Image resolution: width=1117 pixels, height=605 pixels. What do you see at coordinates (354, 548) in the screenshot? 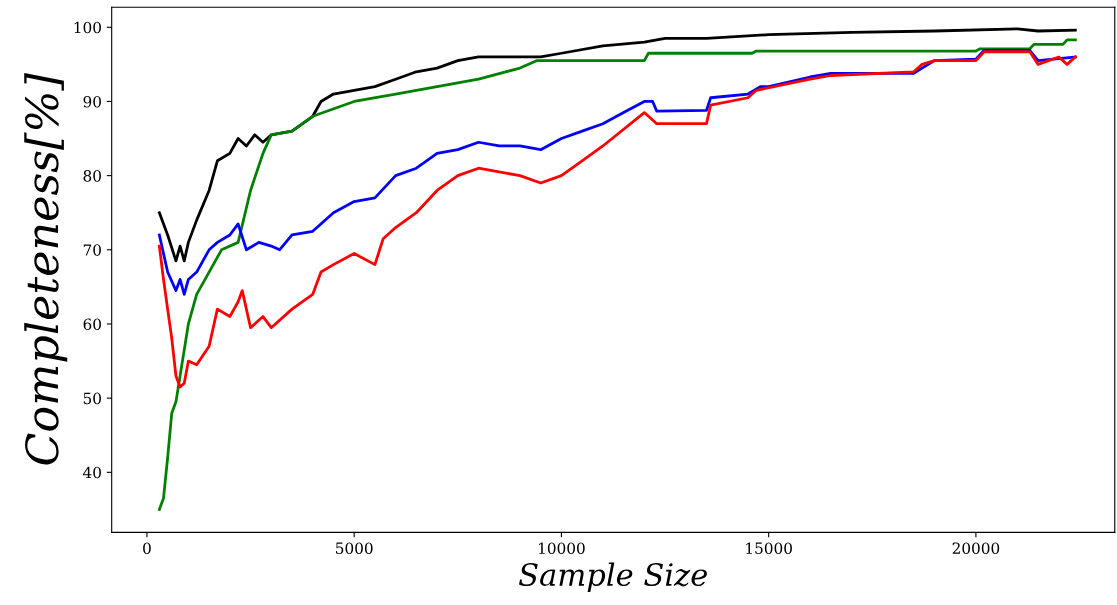
I see `x-tick-label: 5000` at bounding box center [354, 548].